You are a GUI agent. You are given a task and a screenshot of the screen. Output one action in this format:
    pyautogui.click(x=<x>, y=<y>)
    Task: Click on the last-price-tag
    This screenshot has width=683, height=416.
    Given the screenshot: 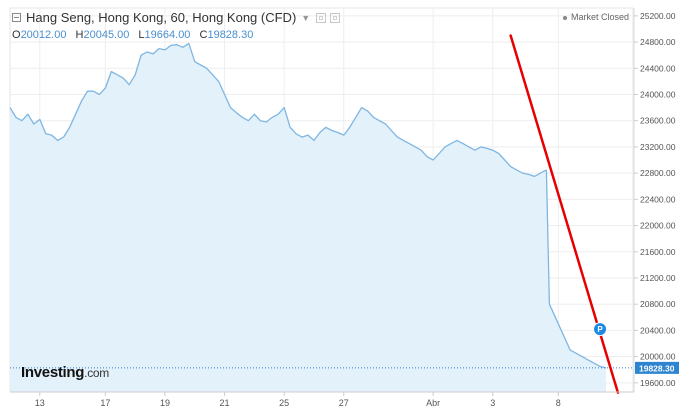 What is the action you would take?
    pyautogui.click(x=657, y=367)
    